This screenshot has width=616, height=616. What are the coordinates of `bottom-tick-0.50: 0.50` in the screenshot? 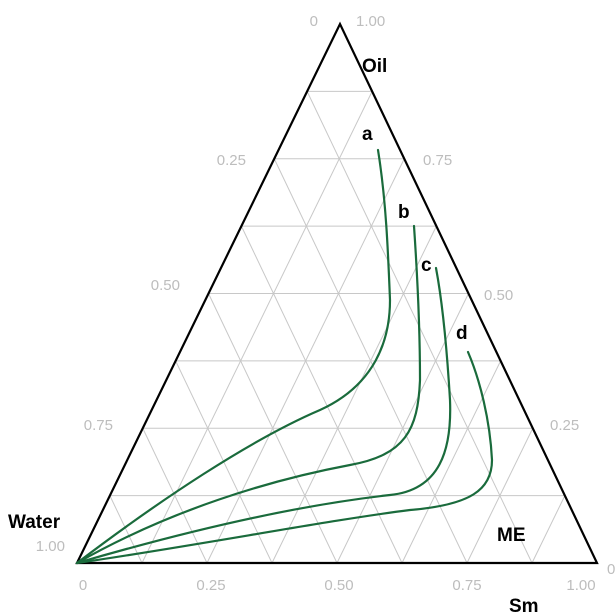 It's located at (338, 585).